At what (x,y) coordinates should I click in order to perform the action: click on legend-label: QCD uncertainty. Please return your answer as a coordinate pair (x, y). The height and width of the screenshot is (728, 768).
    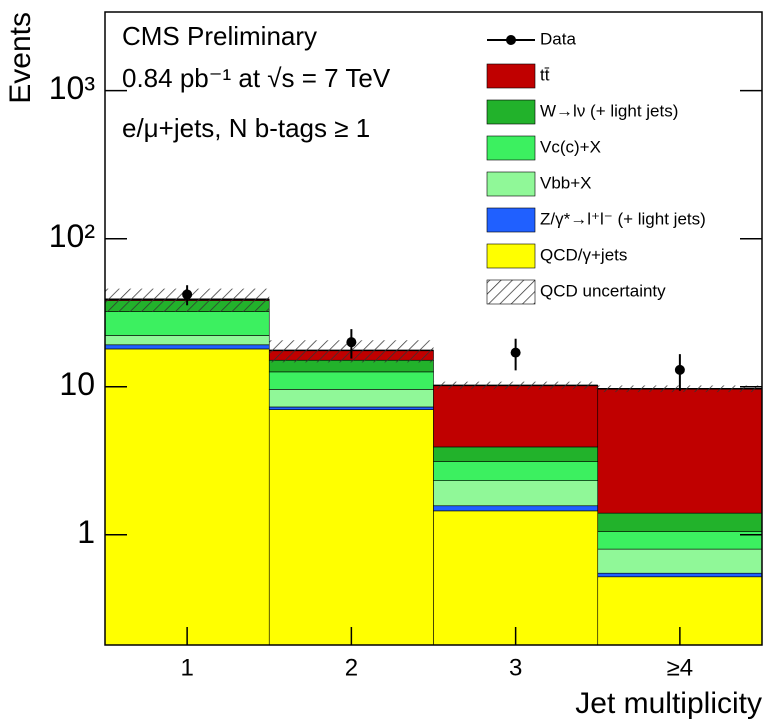
    Looking at the image, I should click on (603, 290).